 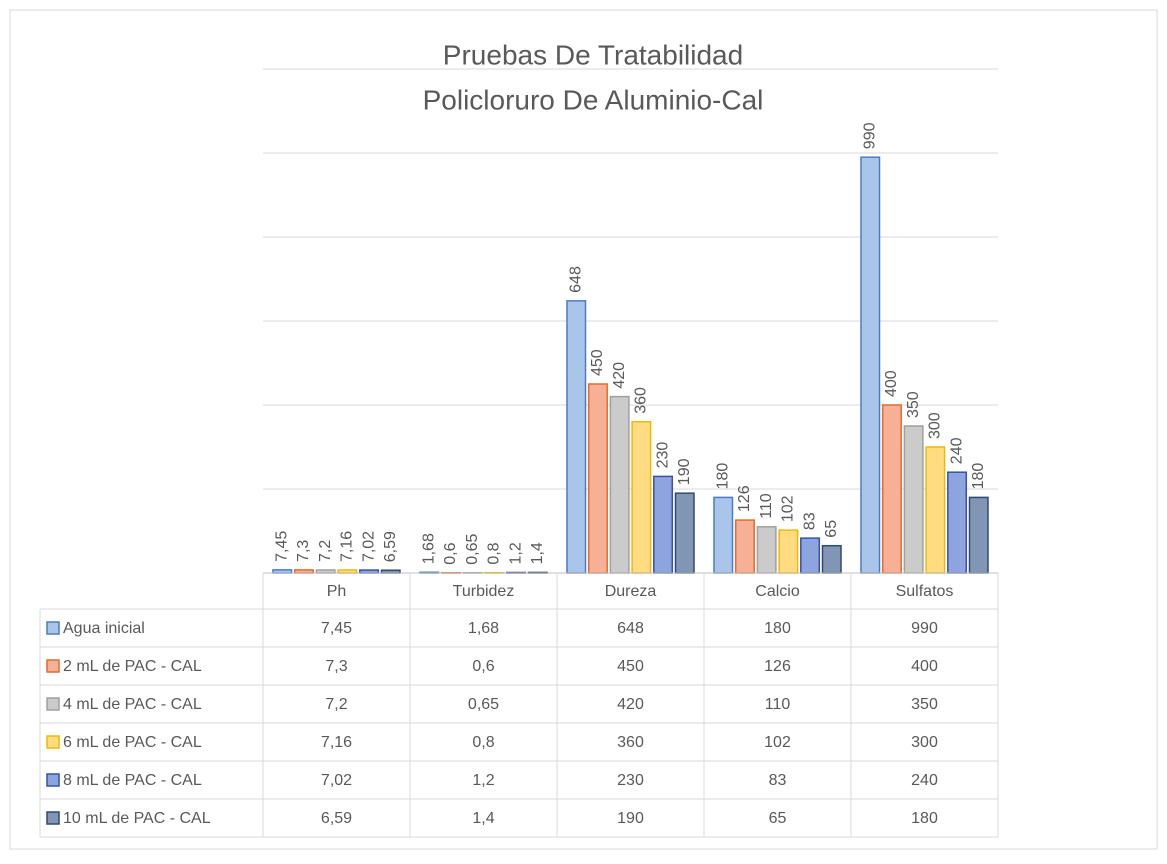 I want to click on data-label: 7,2, so click(x=325, y=551).